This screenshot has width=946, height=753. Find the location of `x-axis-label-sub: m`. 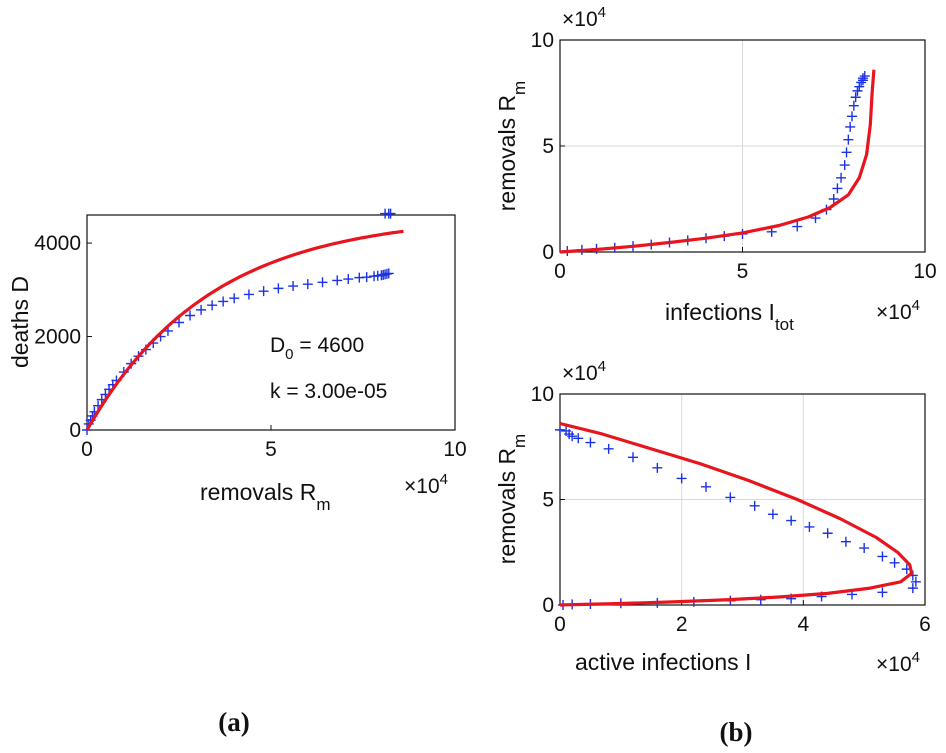

x-axis-label-sub: m is located at coordinates (323, 504).